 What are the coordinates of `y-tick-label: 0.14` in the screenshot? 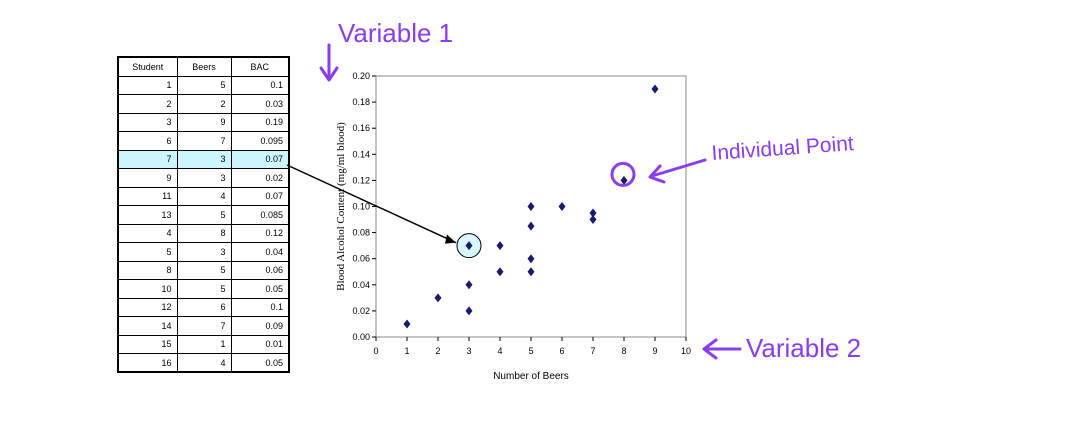 It's located at (361, 154).